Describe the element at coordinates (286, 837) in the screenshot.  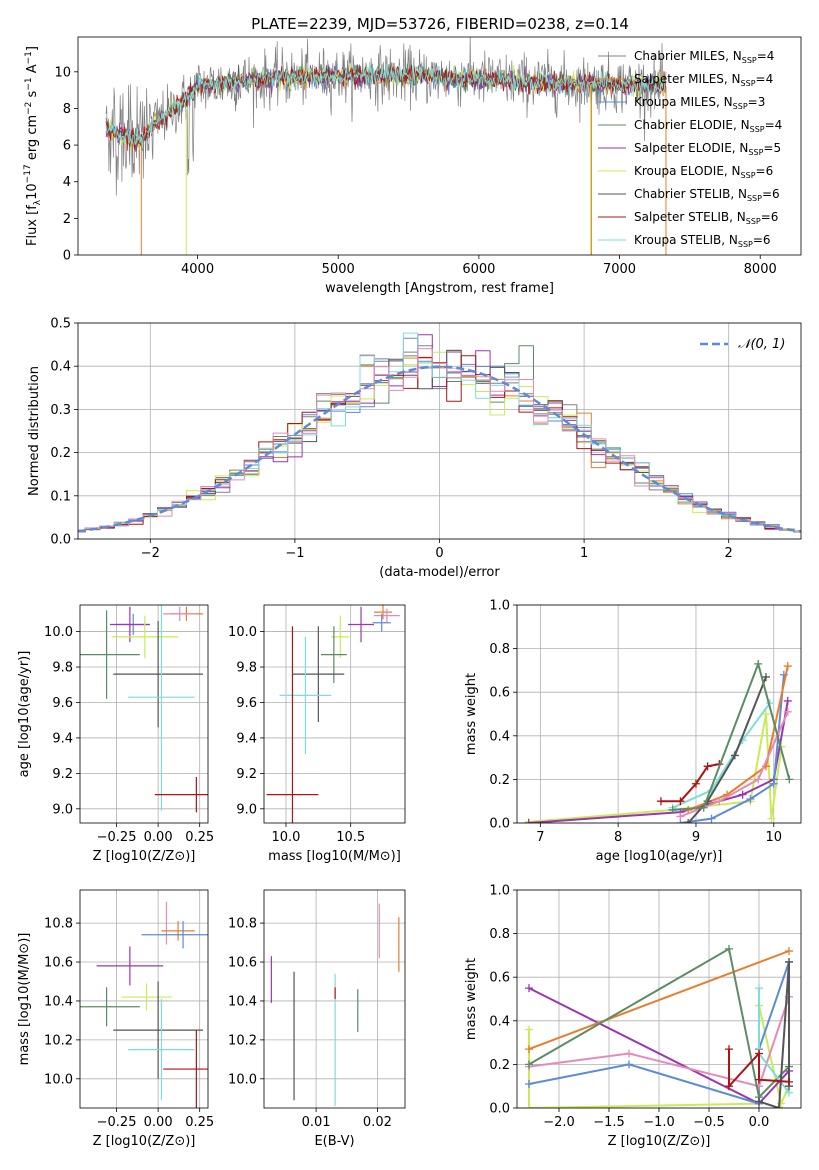
I see `x-tick-label: 10.0` at that location.